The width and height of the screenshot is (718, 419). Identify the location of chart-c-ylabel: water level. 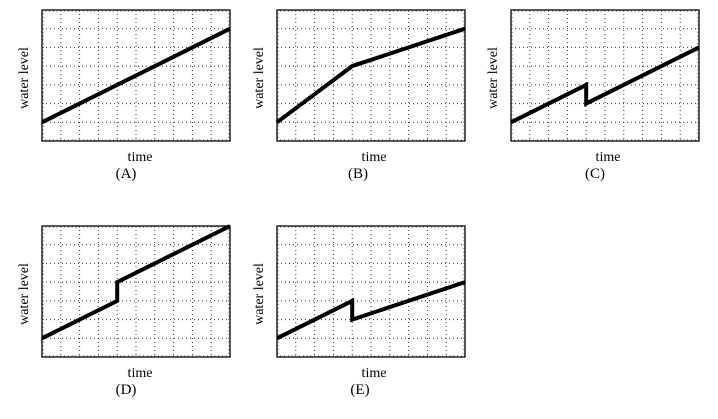
(493, 78).